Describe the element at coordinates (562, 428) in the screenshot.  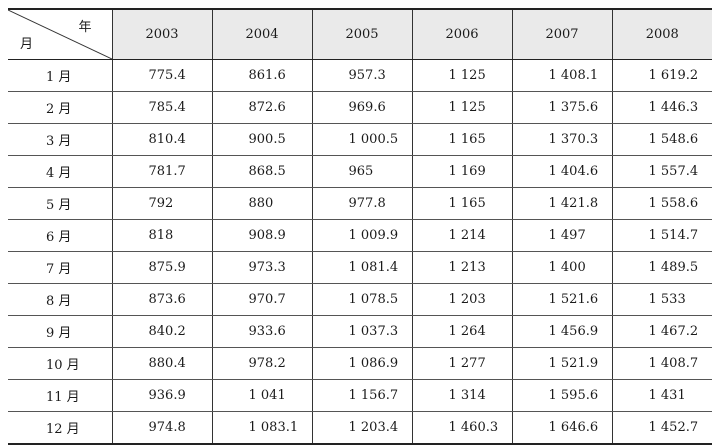
I see `value-cell: 1 646.6` at that location.